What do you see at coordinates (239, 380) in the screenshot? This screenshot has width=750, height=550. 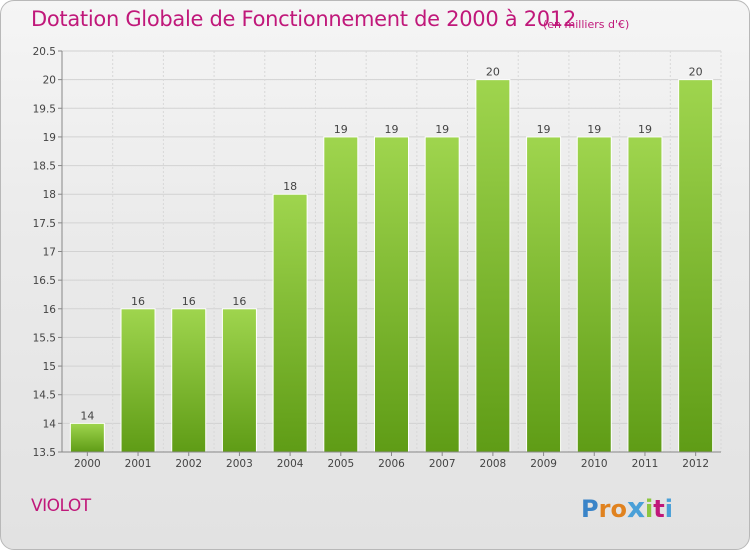 I see `bar-2003` at bounding box center [239, 380].